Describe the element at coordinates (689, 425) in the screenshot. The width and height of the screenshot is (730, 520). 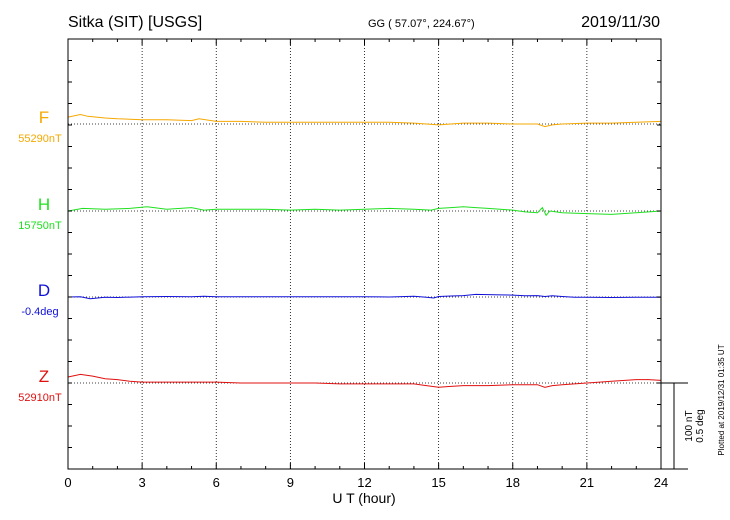
I see `scale-bar-nt: 100 nT` at that location.